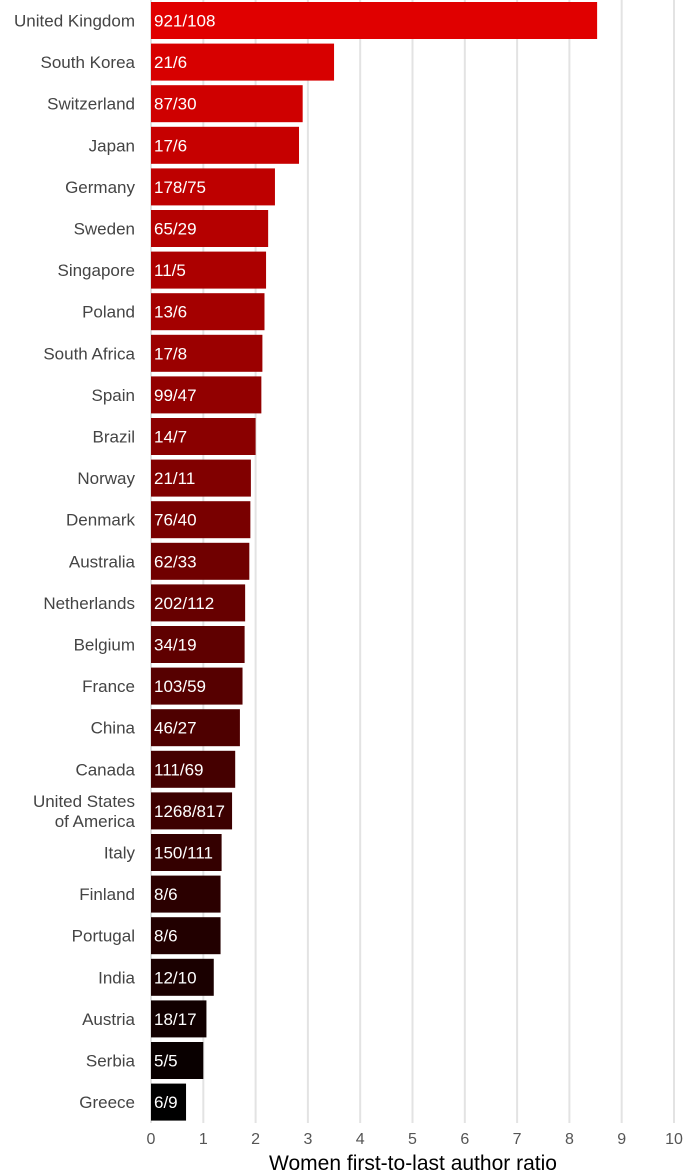 Image resolution: width=685 pixels, height=1175 pixels. Describe the element at coordinates (105, 769) in the screenshot. I see `category-label-18: Canada` at that location.